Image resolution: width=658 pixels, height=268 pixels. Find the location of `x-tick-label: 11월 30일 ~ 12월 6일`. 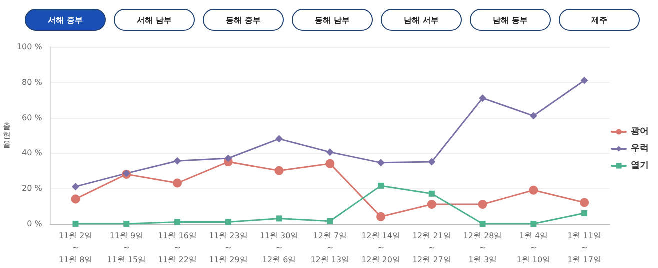

x-tick-label: 11월 30일 ~ 12월 6일 is located at coordinates (279, 248).